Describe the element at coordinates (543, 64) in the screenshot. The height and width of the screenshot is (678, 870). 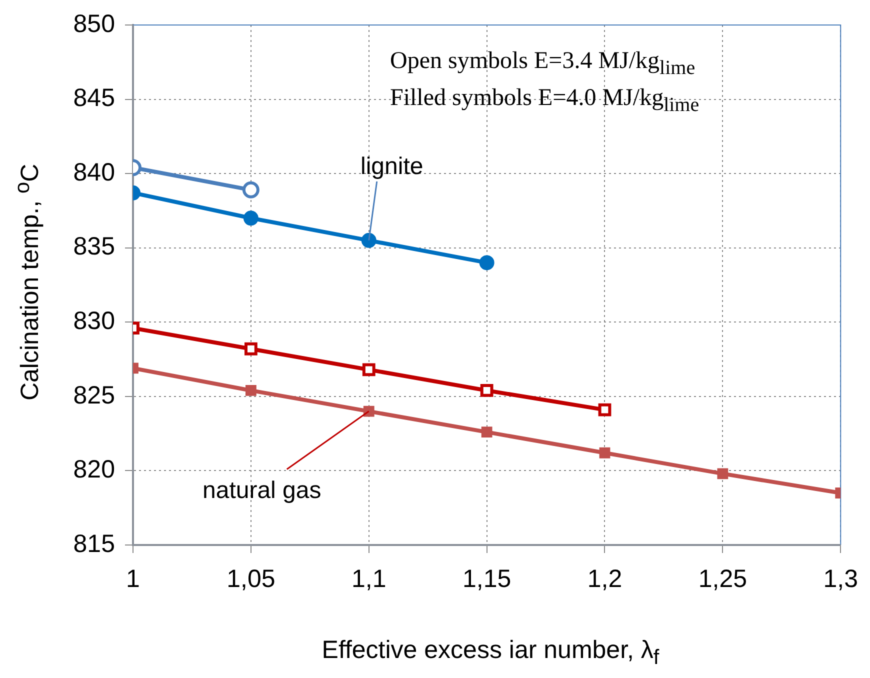
I see `annotation: Open symbols E=3.4 MJ/kg$_{lime}$` at that location.